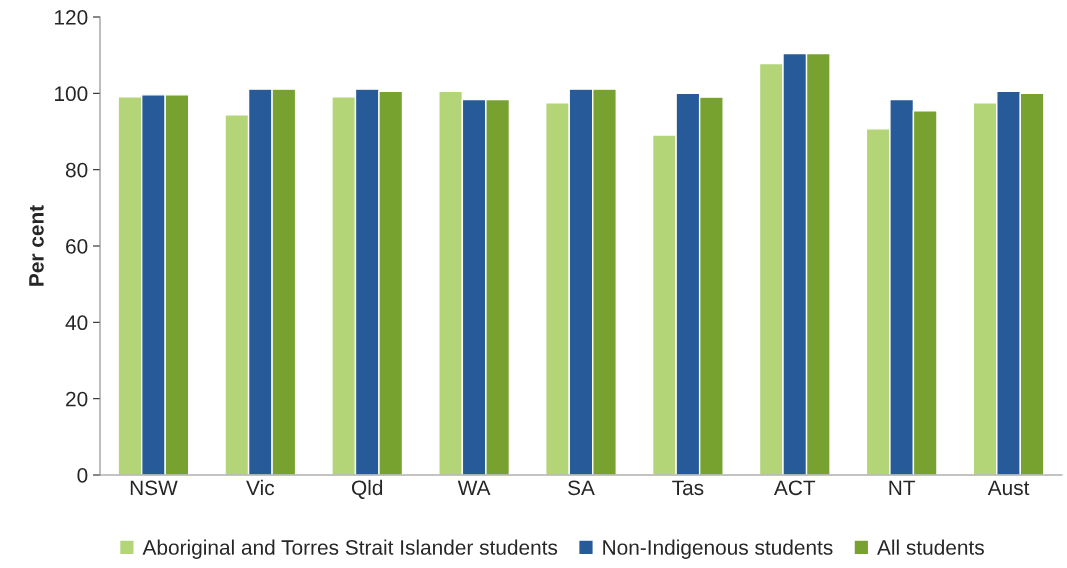 The image size is (1067, 568). I want to click on y-axis-title: Per cent, so click(36, 245).